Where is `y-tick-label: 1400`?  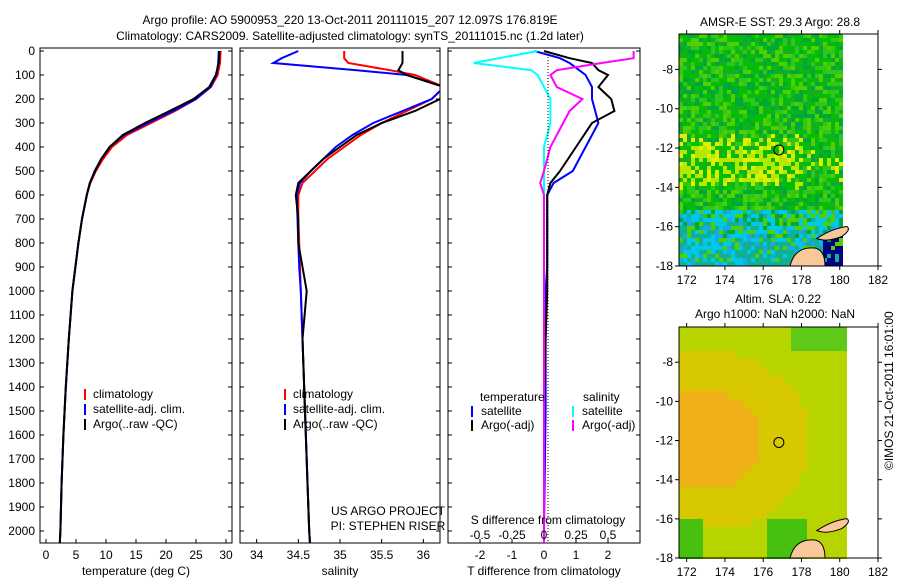 y-tick-label: 1400 is located at coordinates (21, 387).